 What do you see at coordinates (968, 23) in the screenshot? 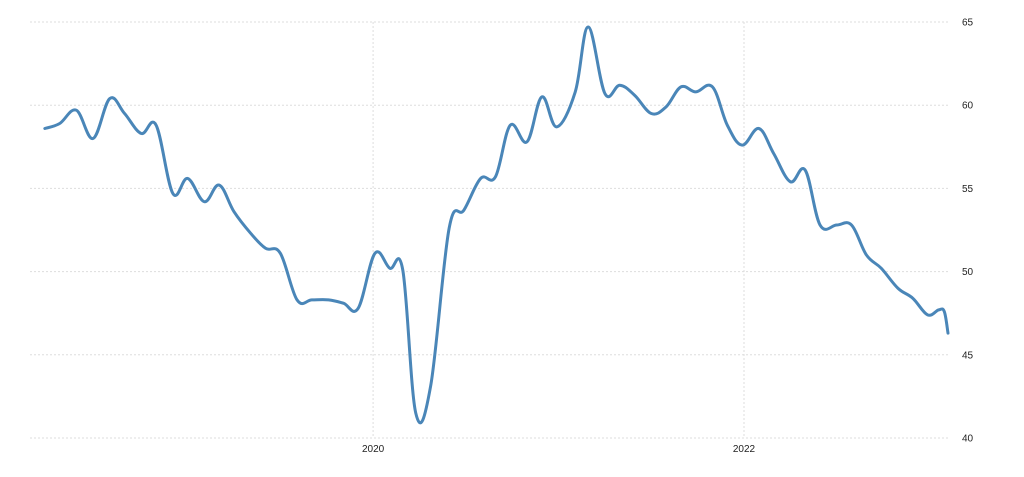
I see `y-tick-label: 65` at bounding box center [968, 23].